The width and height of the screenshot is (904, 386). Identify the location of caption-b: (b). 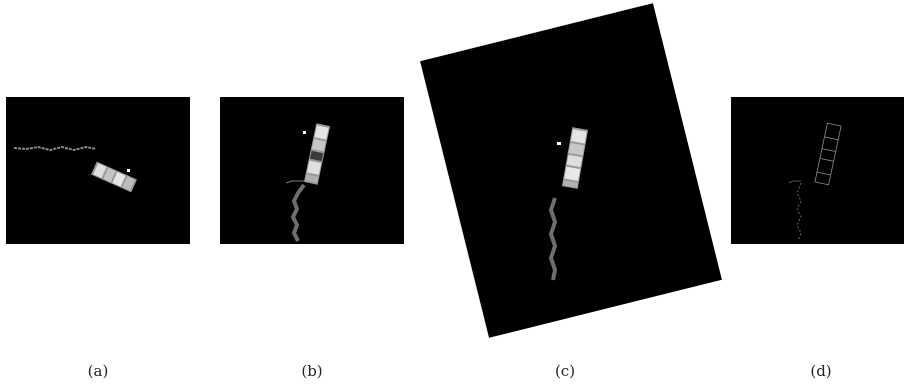
(312, 371).